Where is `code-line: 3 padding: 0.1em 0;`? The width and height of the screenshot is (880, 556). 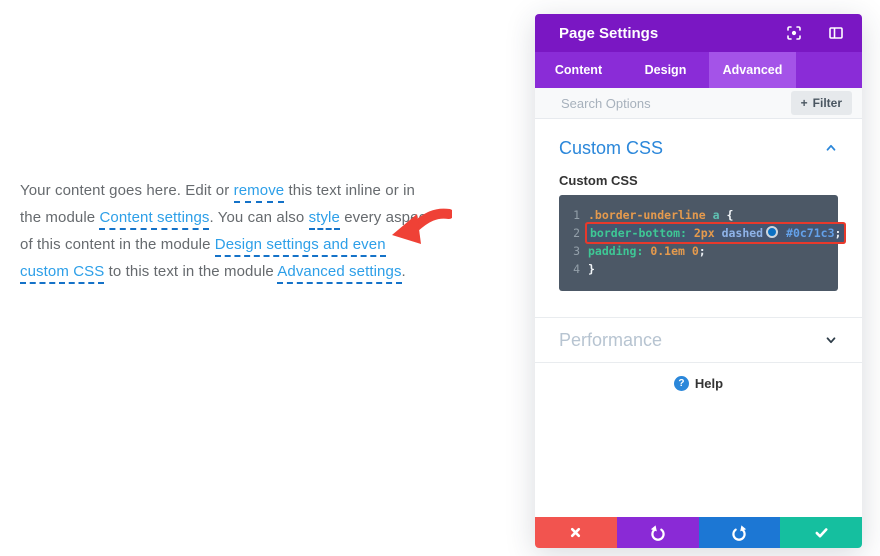 code-line: 3 padding: 0.1em 0; is located at coordinates (697, 251).